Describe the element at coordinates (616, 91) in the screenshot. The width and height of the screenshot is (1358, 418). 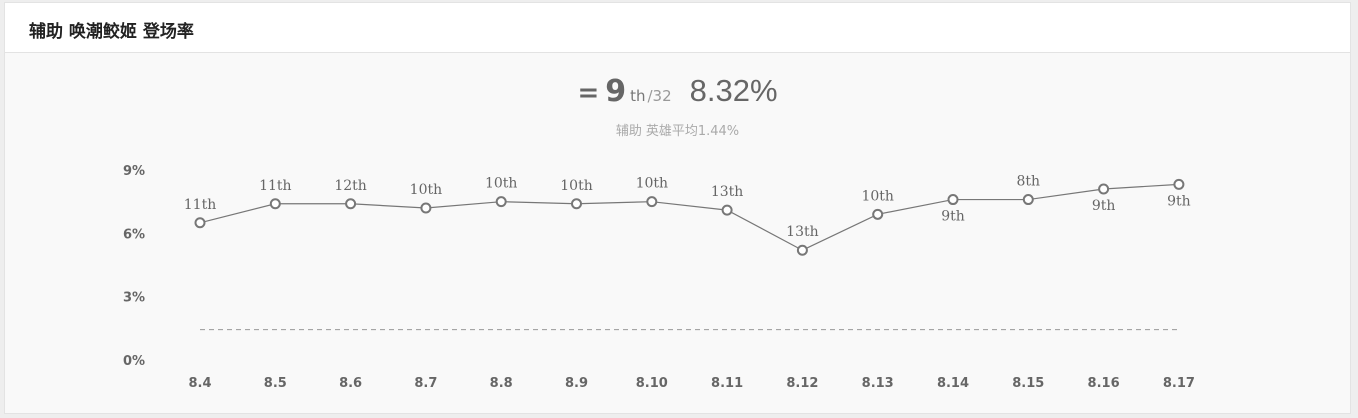
I see `rank-number: 9` at that location.